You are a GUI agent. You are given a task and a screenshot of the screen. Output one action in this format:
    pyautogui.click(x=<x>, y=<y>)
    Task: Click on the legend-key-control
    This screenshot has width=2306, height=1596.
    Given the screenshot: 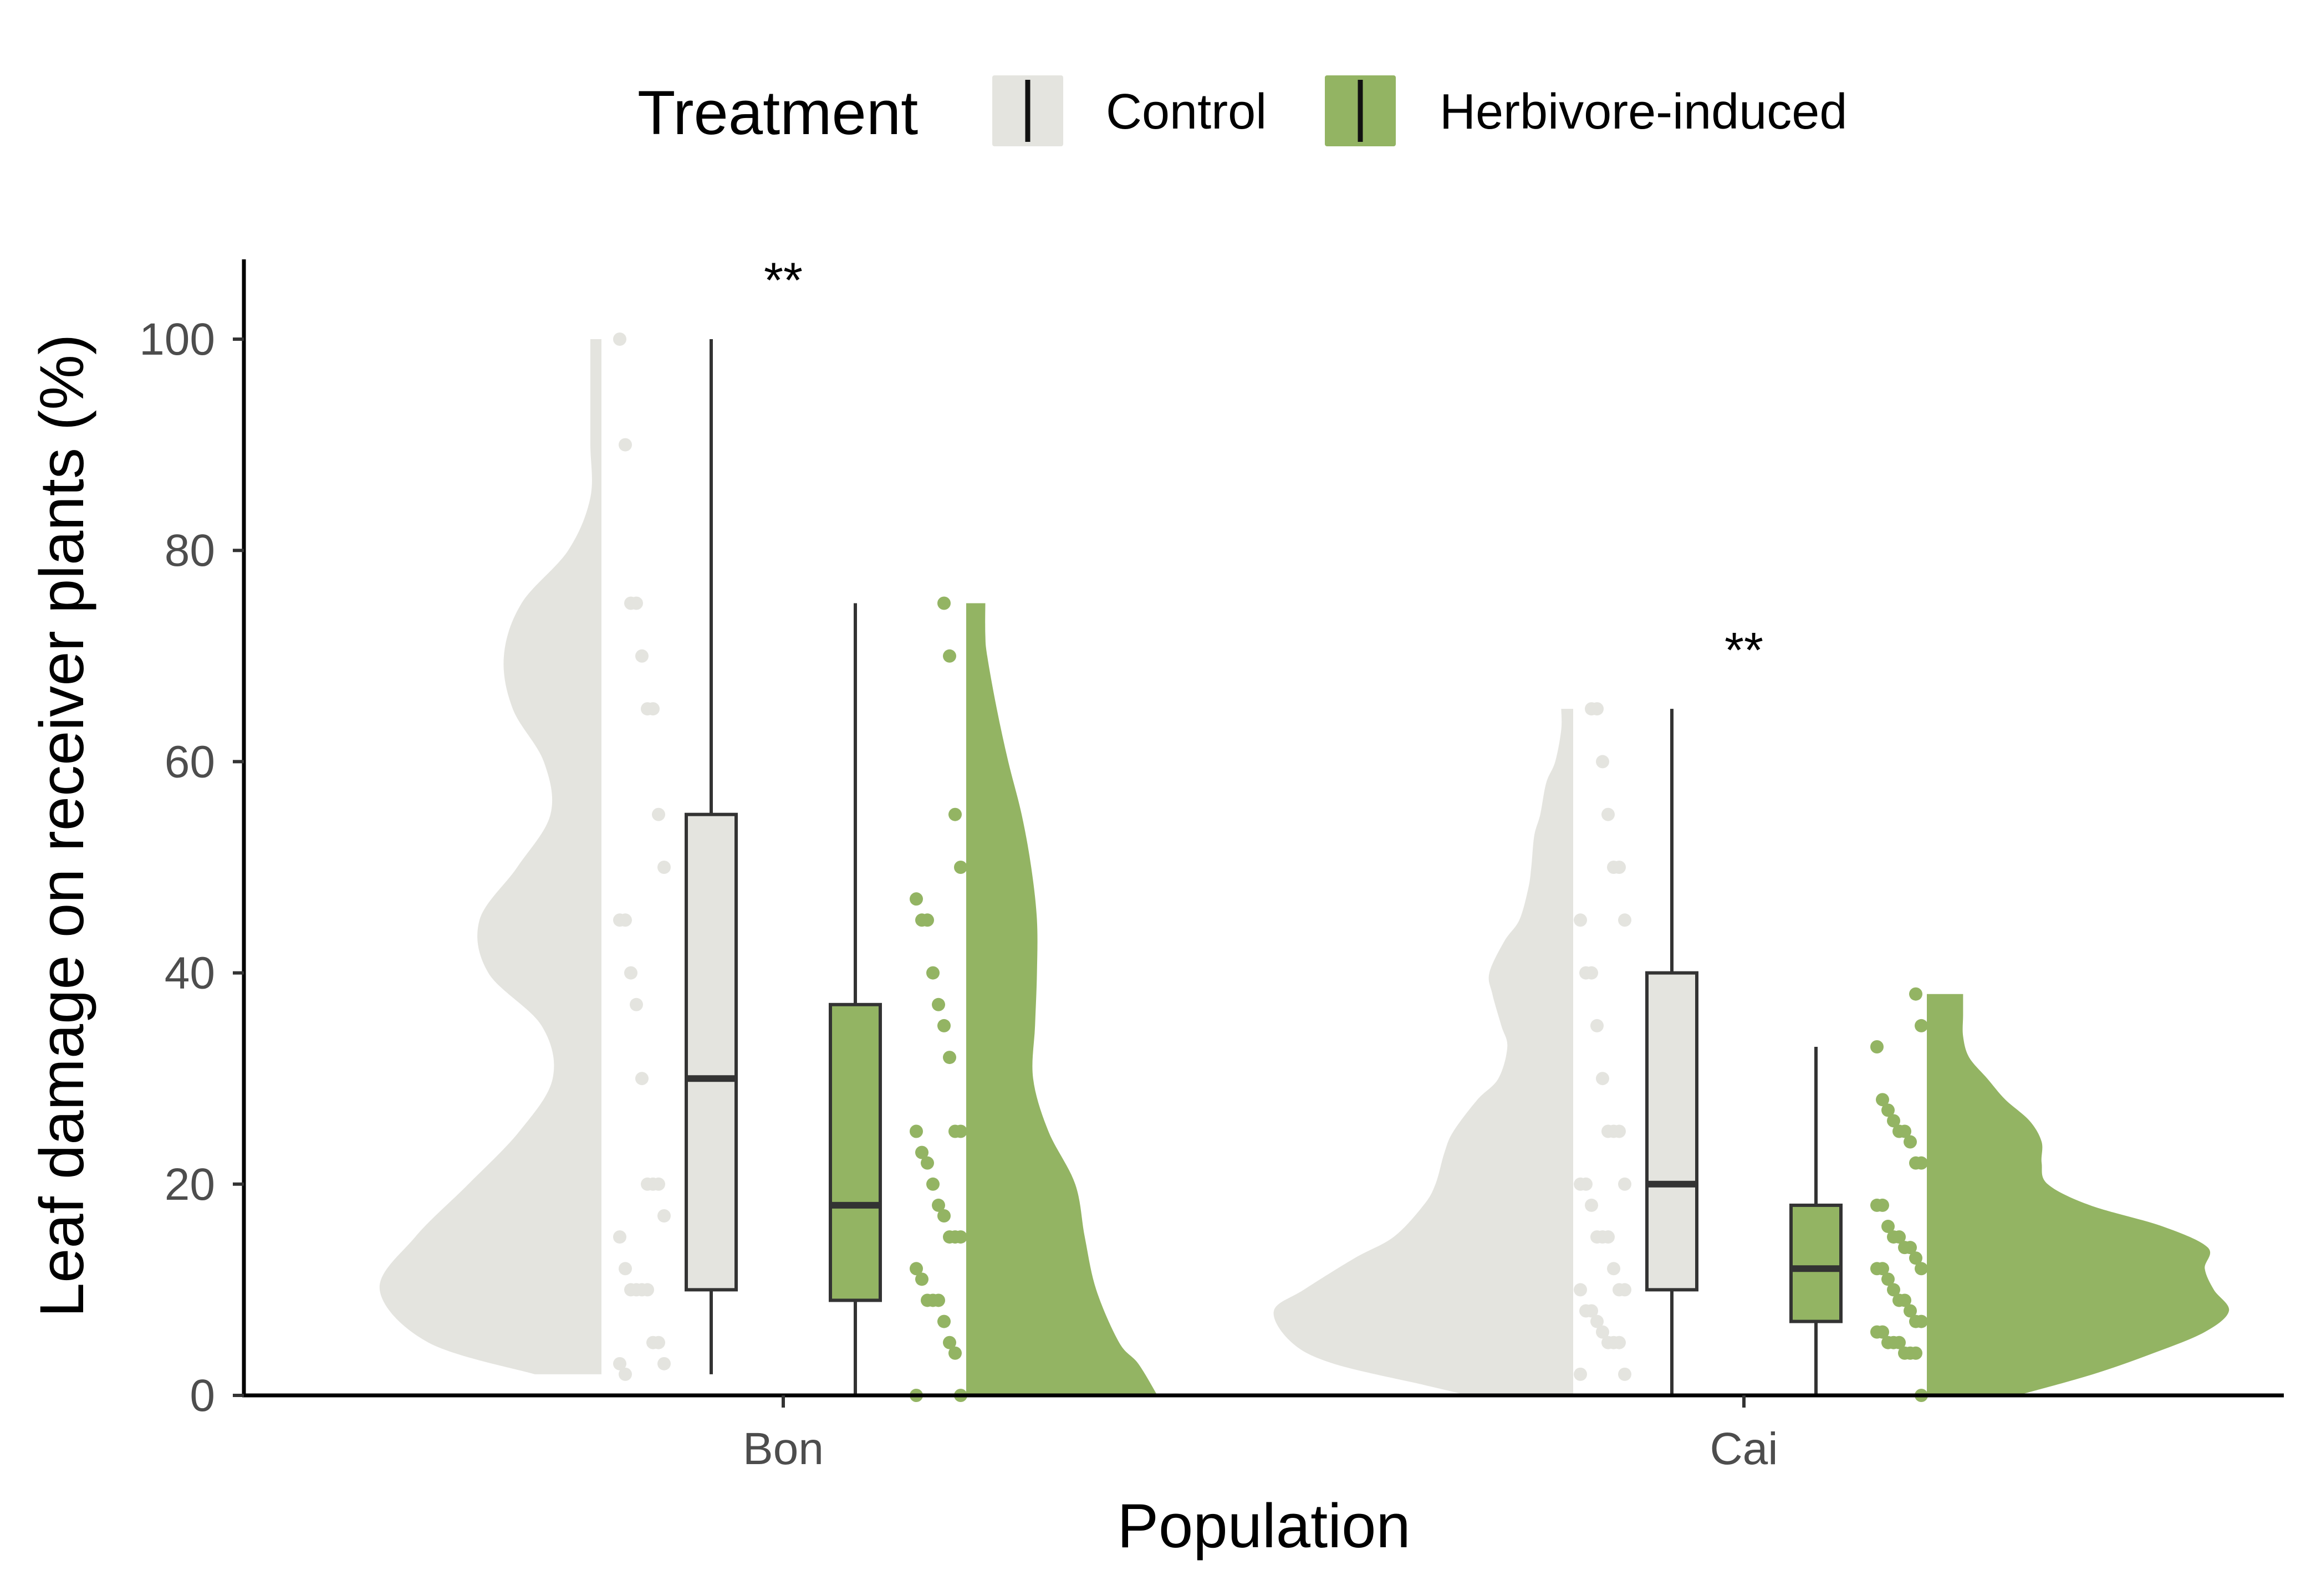 What is the action you would take?
    pyautogui.click(x=1027, y=110)
    